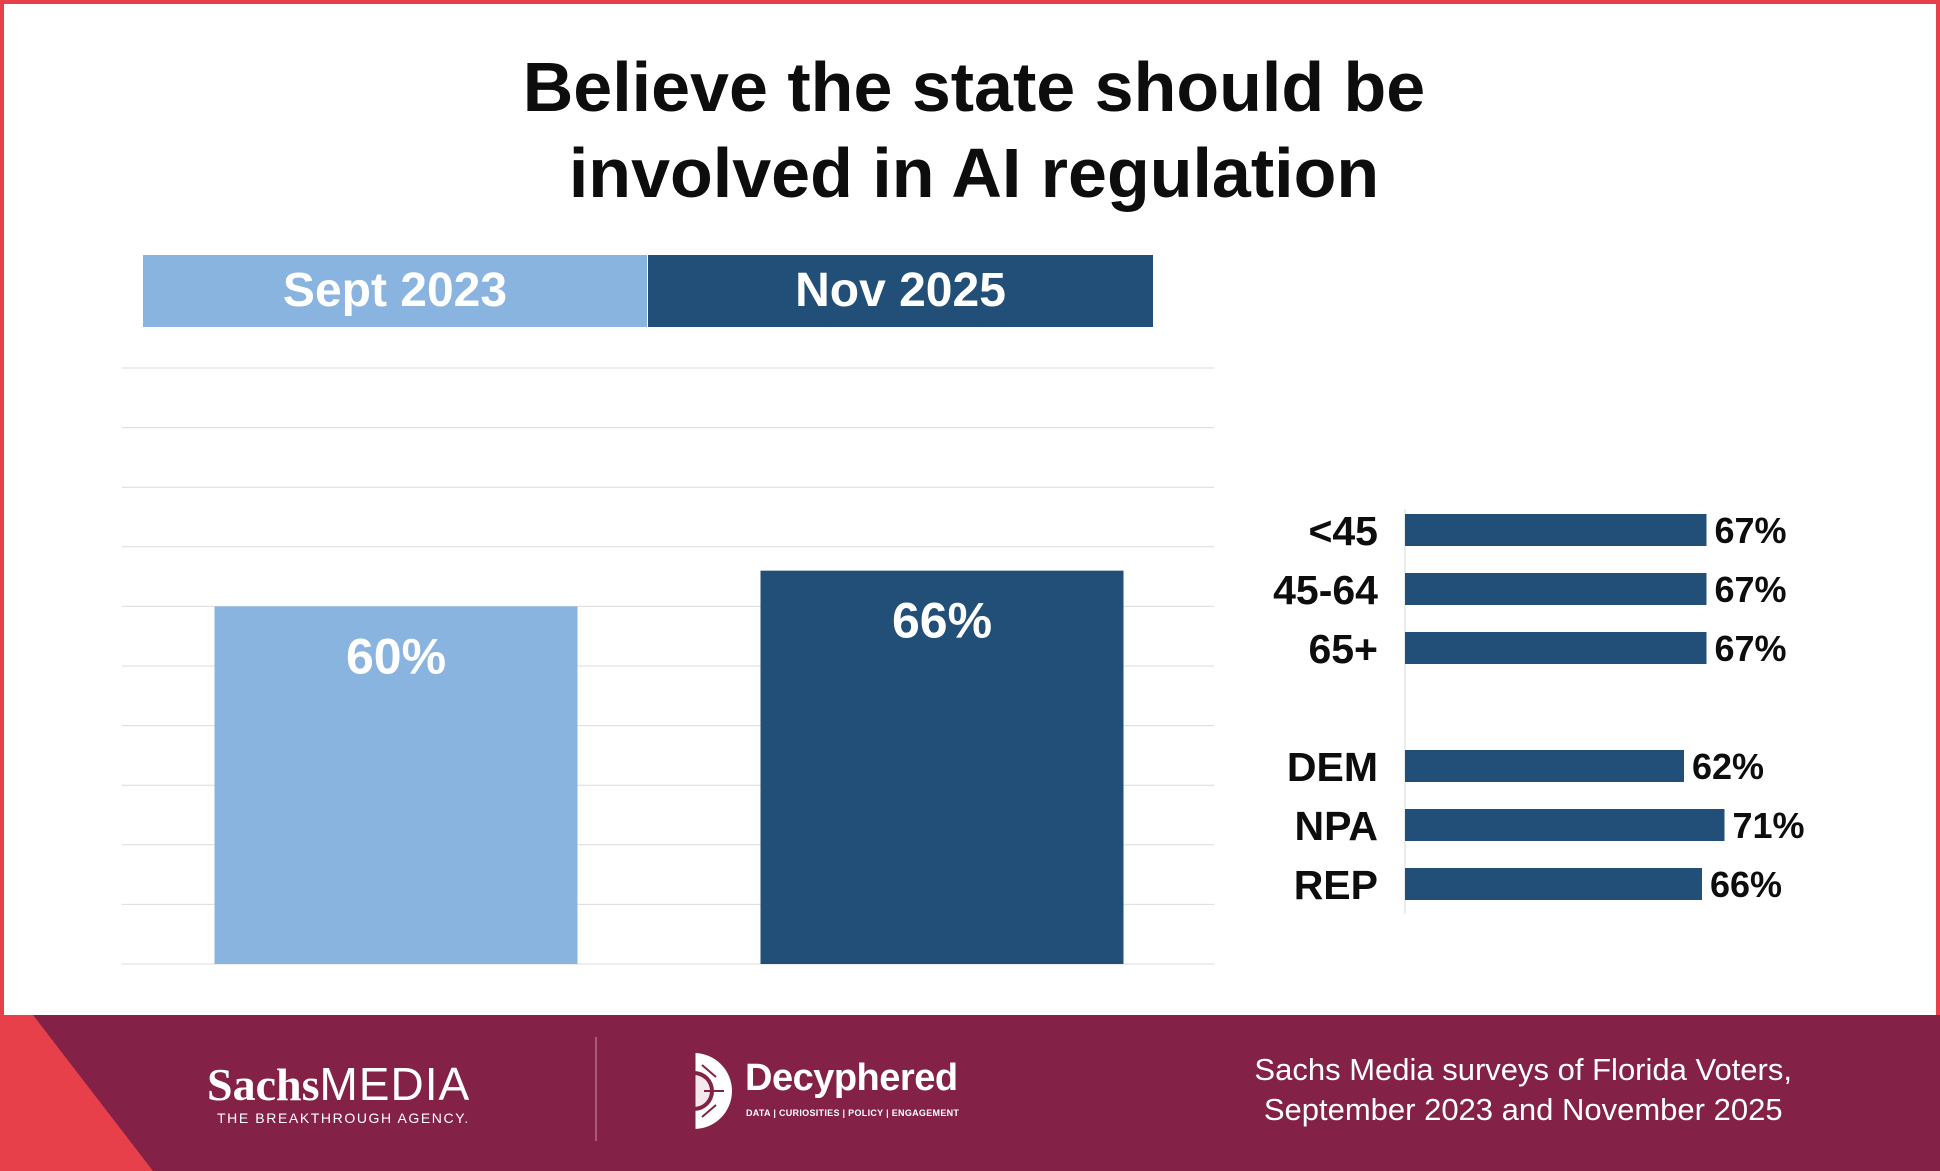 The width and height of the screenshot is (1940, 1171). I want to click on subgroup-label: REP, so click(1336, 885).